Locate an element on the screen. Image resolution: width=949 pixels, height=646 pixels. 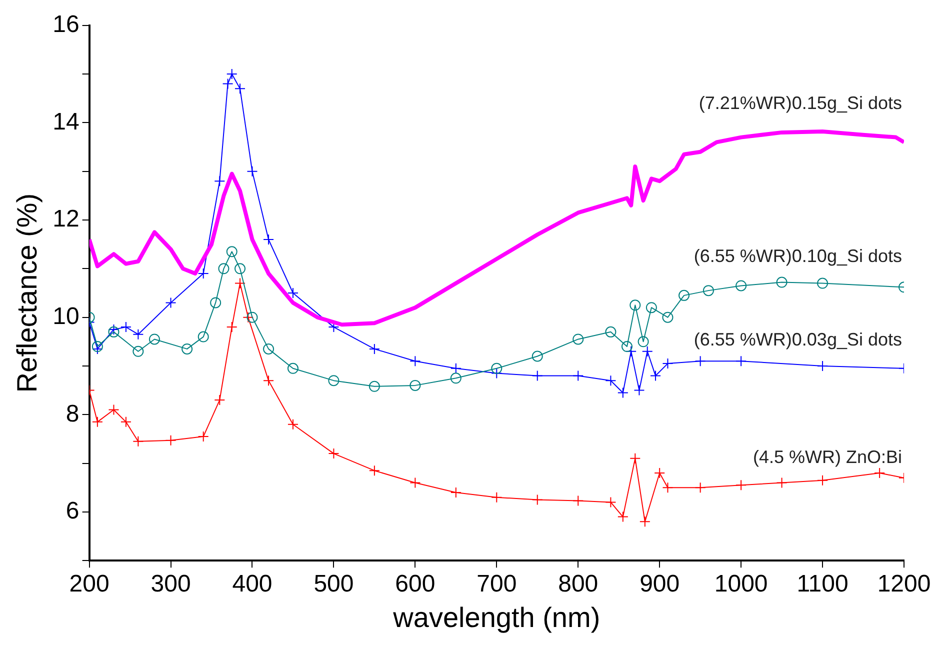
y-tick-label: 8 is located at coordinates (73, 414).